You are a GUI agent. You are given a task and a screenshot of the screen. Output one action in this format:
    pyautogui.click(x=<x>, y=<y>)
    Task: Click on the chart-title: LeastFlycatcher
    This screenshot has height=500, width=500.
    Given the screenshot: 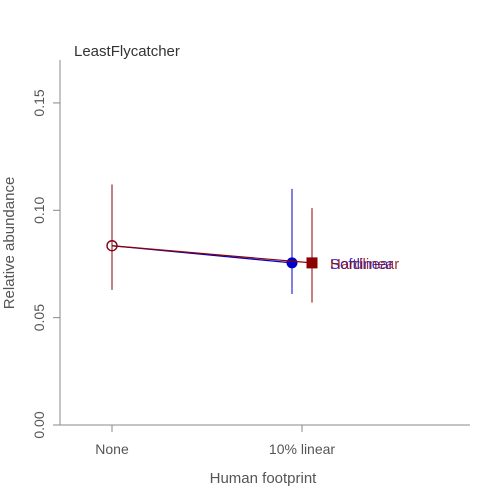 What is the action you would take?
    pyautogui.click(x=127, y=51)
    